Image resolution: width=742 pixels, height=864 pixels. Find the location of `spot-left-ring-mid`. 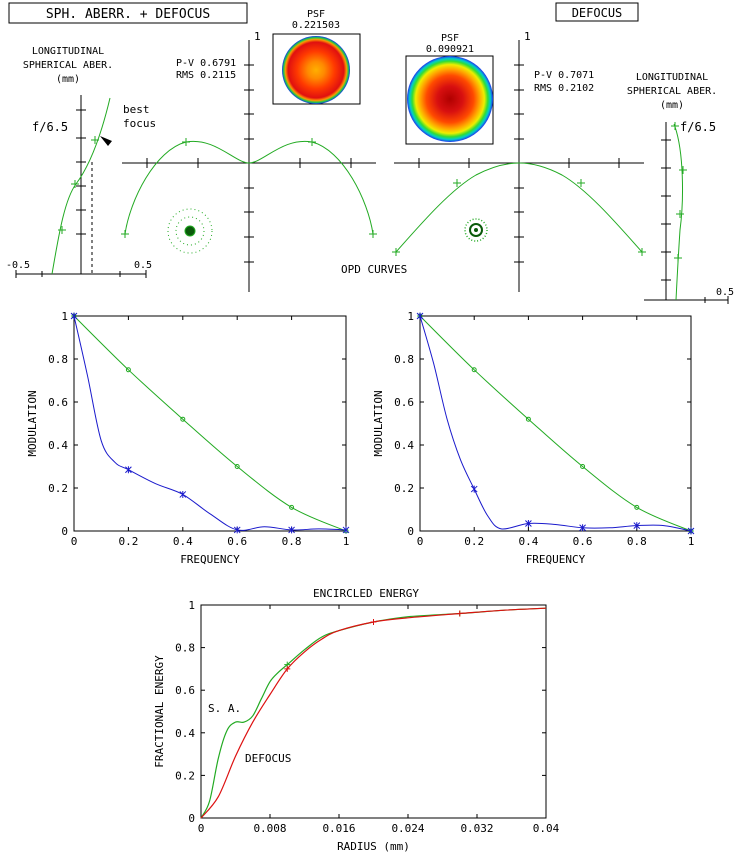

spot-left-ring-mid is located at coordinates (190, 231).